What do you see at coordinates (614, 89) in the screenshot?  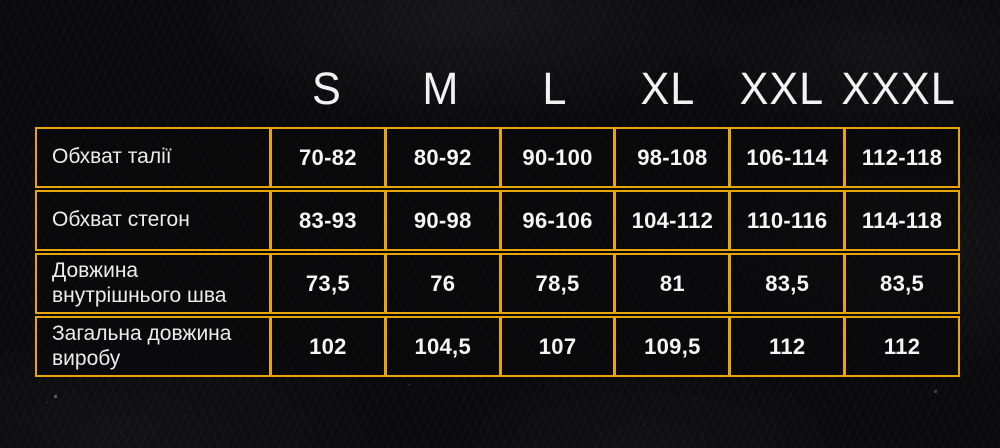 I see `size-header-row: S M L XL XXL XXXL` at bounding box center [614, 89].